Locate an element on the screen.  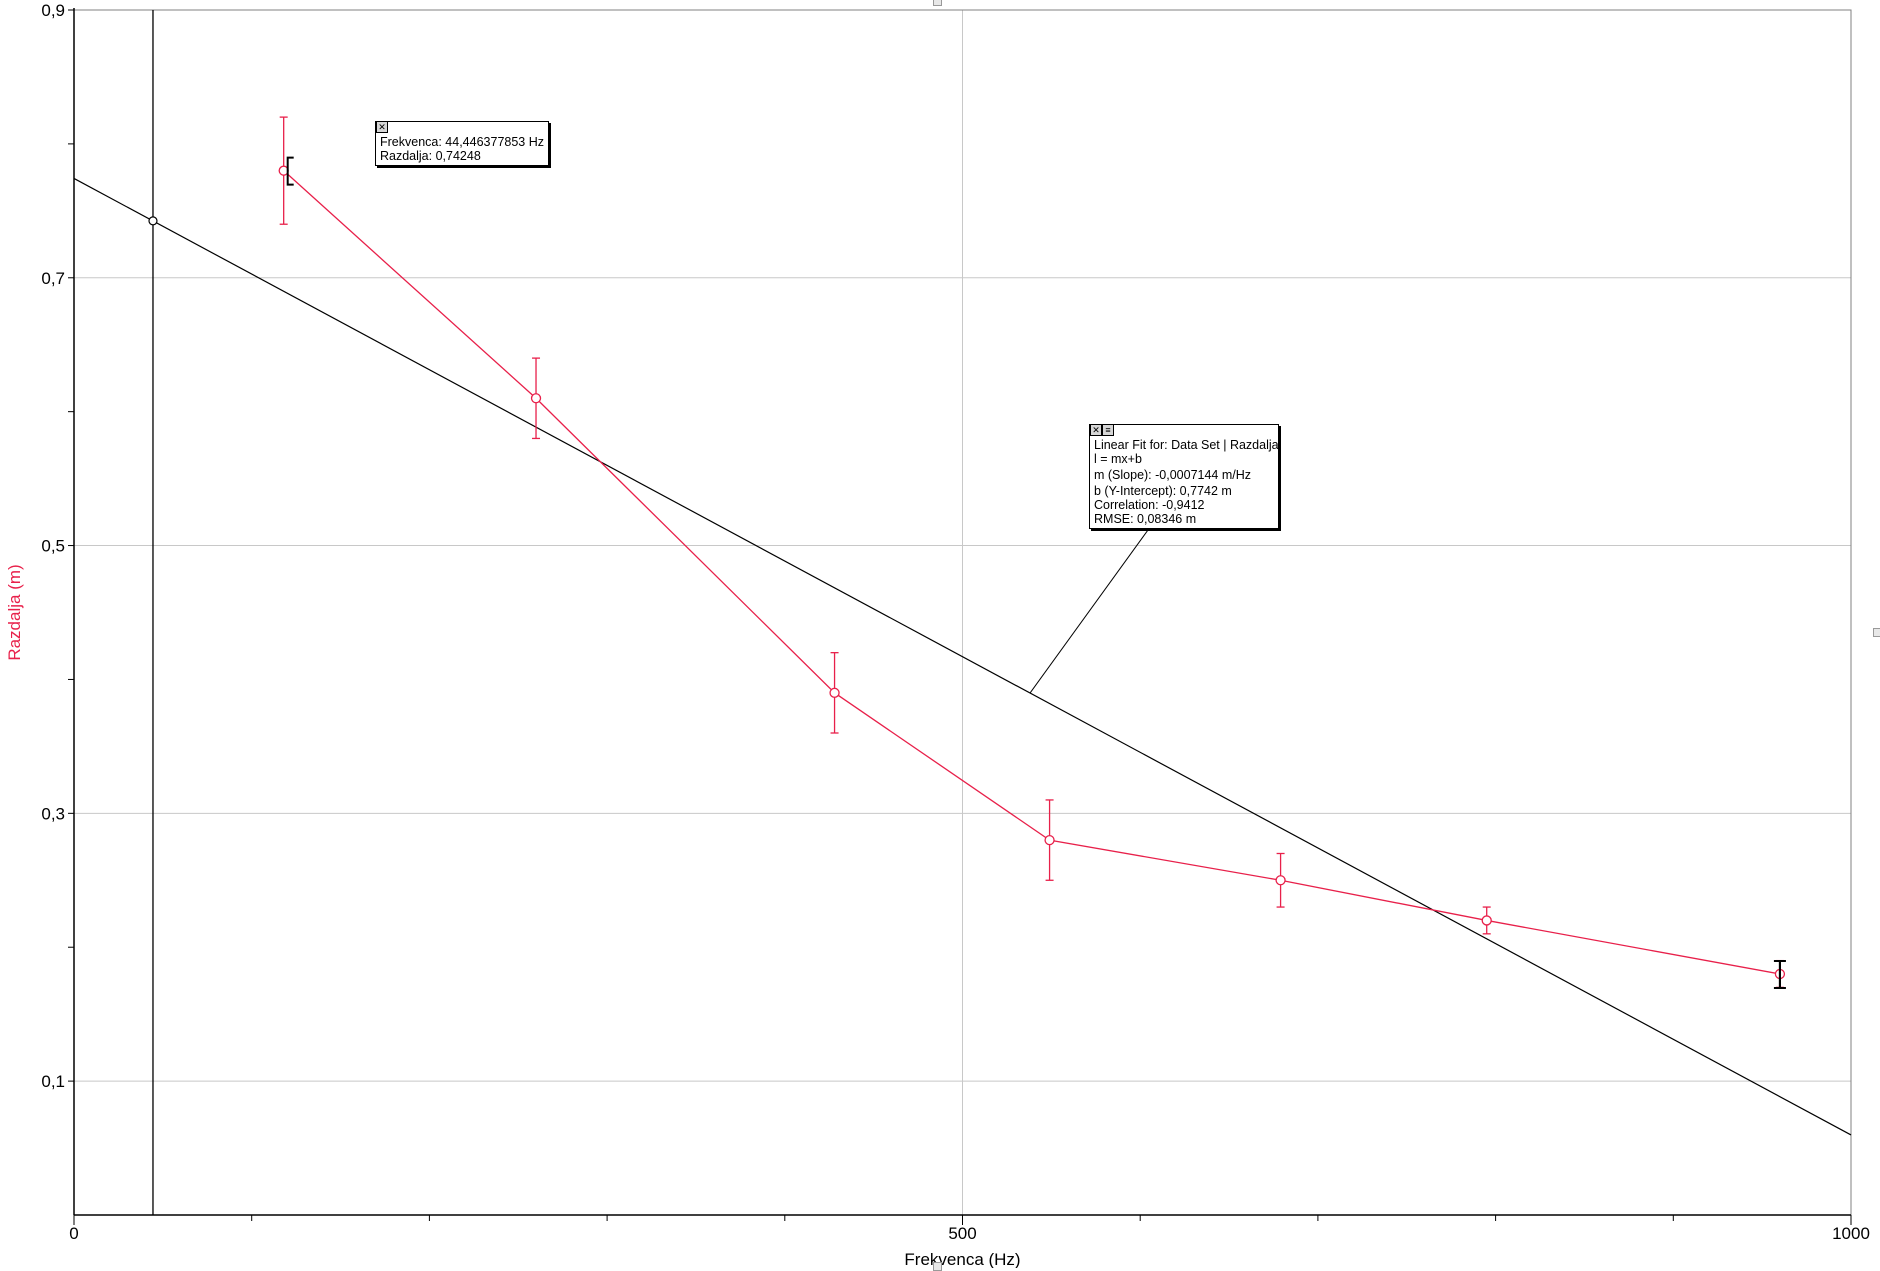
fit-title: Linear Fit for: Data Set | Razdalja is located at coordinates (1186, 445).